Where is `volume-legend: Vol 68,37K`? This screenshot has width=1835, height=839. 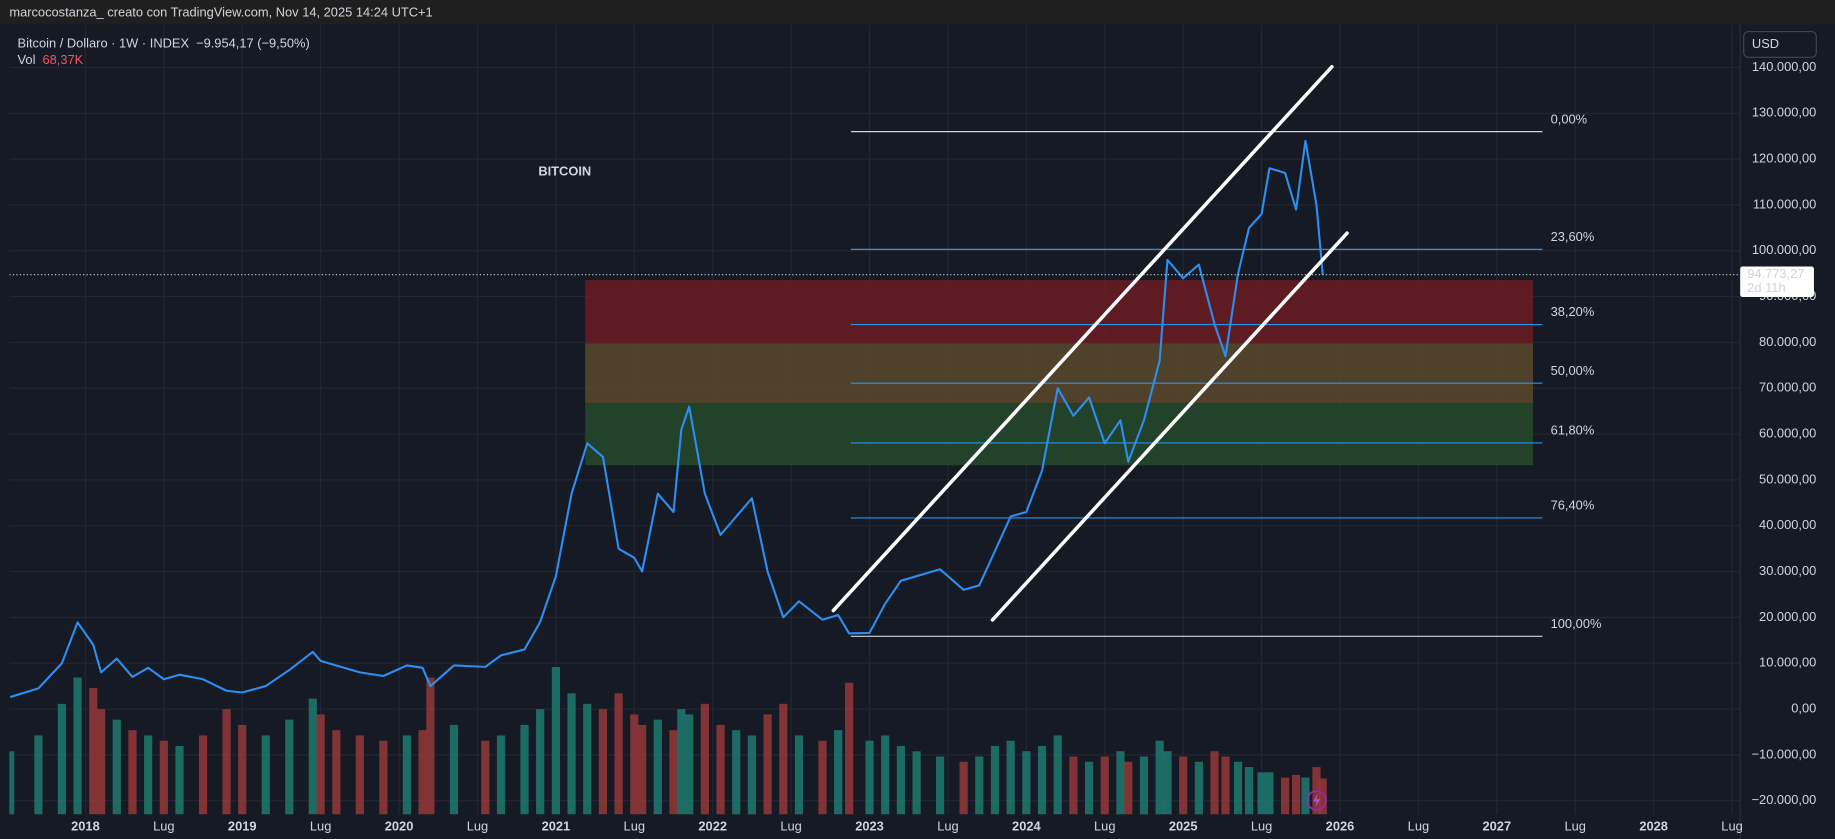 volume-legend: Vol 68,37K is located at coordinates (51, 59).